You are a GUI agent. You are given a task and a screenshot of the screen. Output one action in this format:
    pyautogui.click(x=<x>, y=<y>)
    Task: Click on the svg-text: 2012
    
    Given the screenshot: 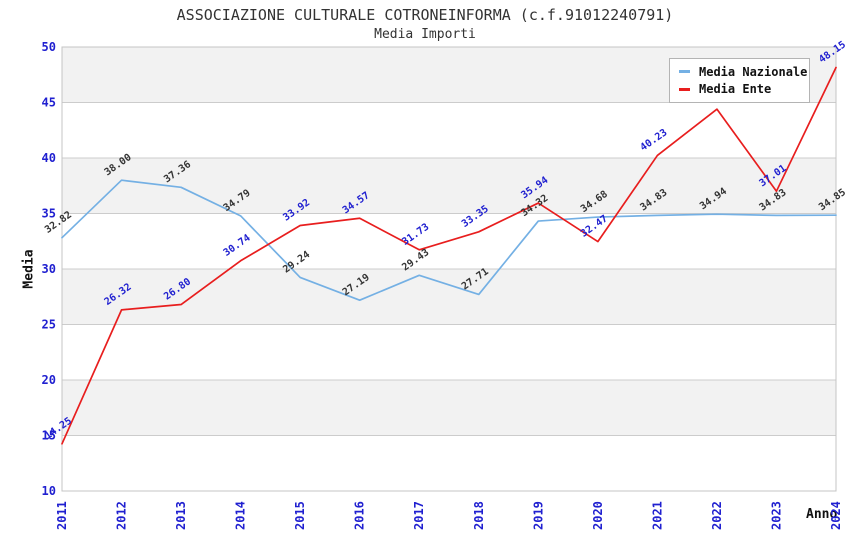 What is the action you would take?
    pyautogui.click(x=122, y=515)
    